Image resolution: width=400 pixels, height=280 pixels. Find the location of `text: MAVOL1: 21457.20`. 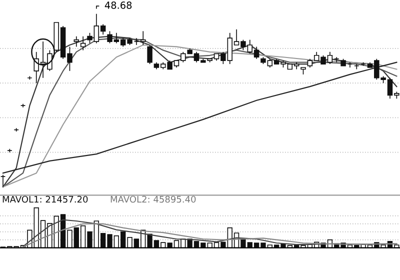

text: MAVOL1: 21457.20 is located at coordinates (45, 199).